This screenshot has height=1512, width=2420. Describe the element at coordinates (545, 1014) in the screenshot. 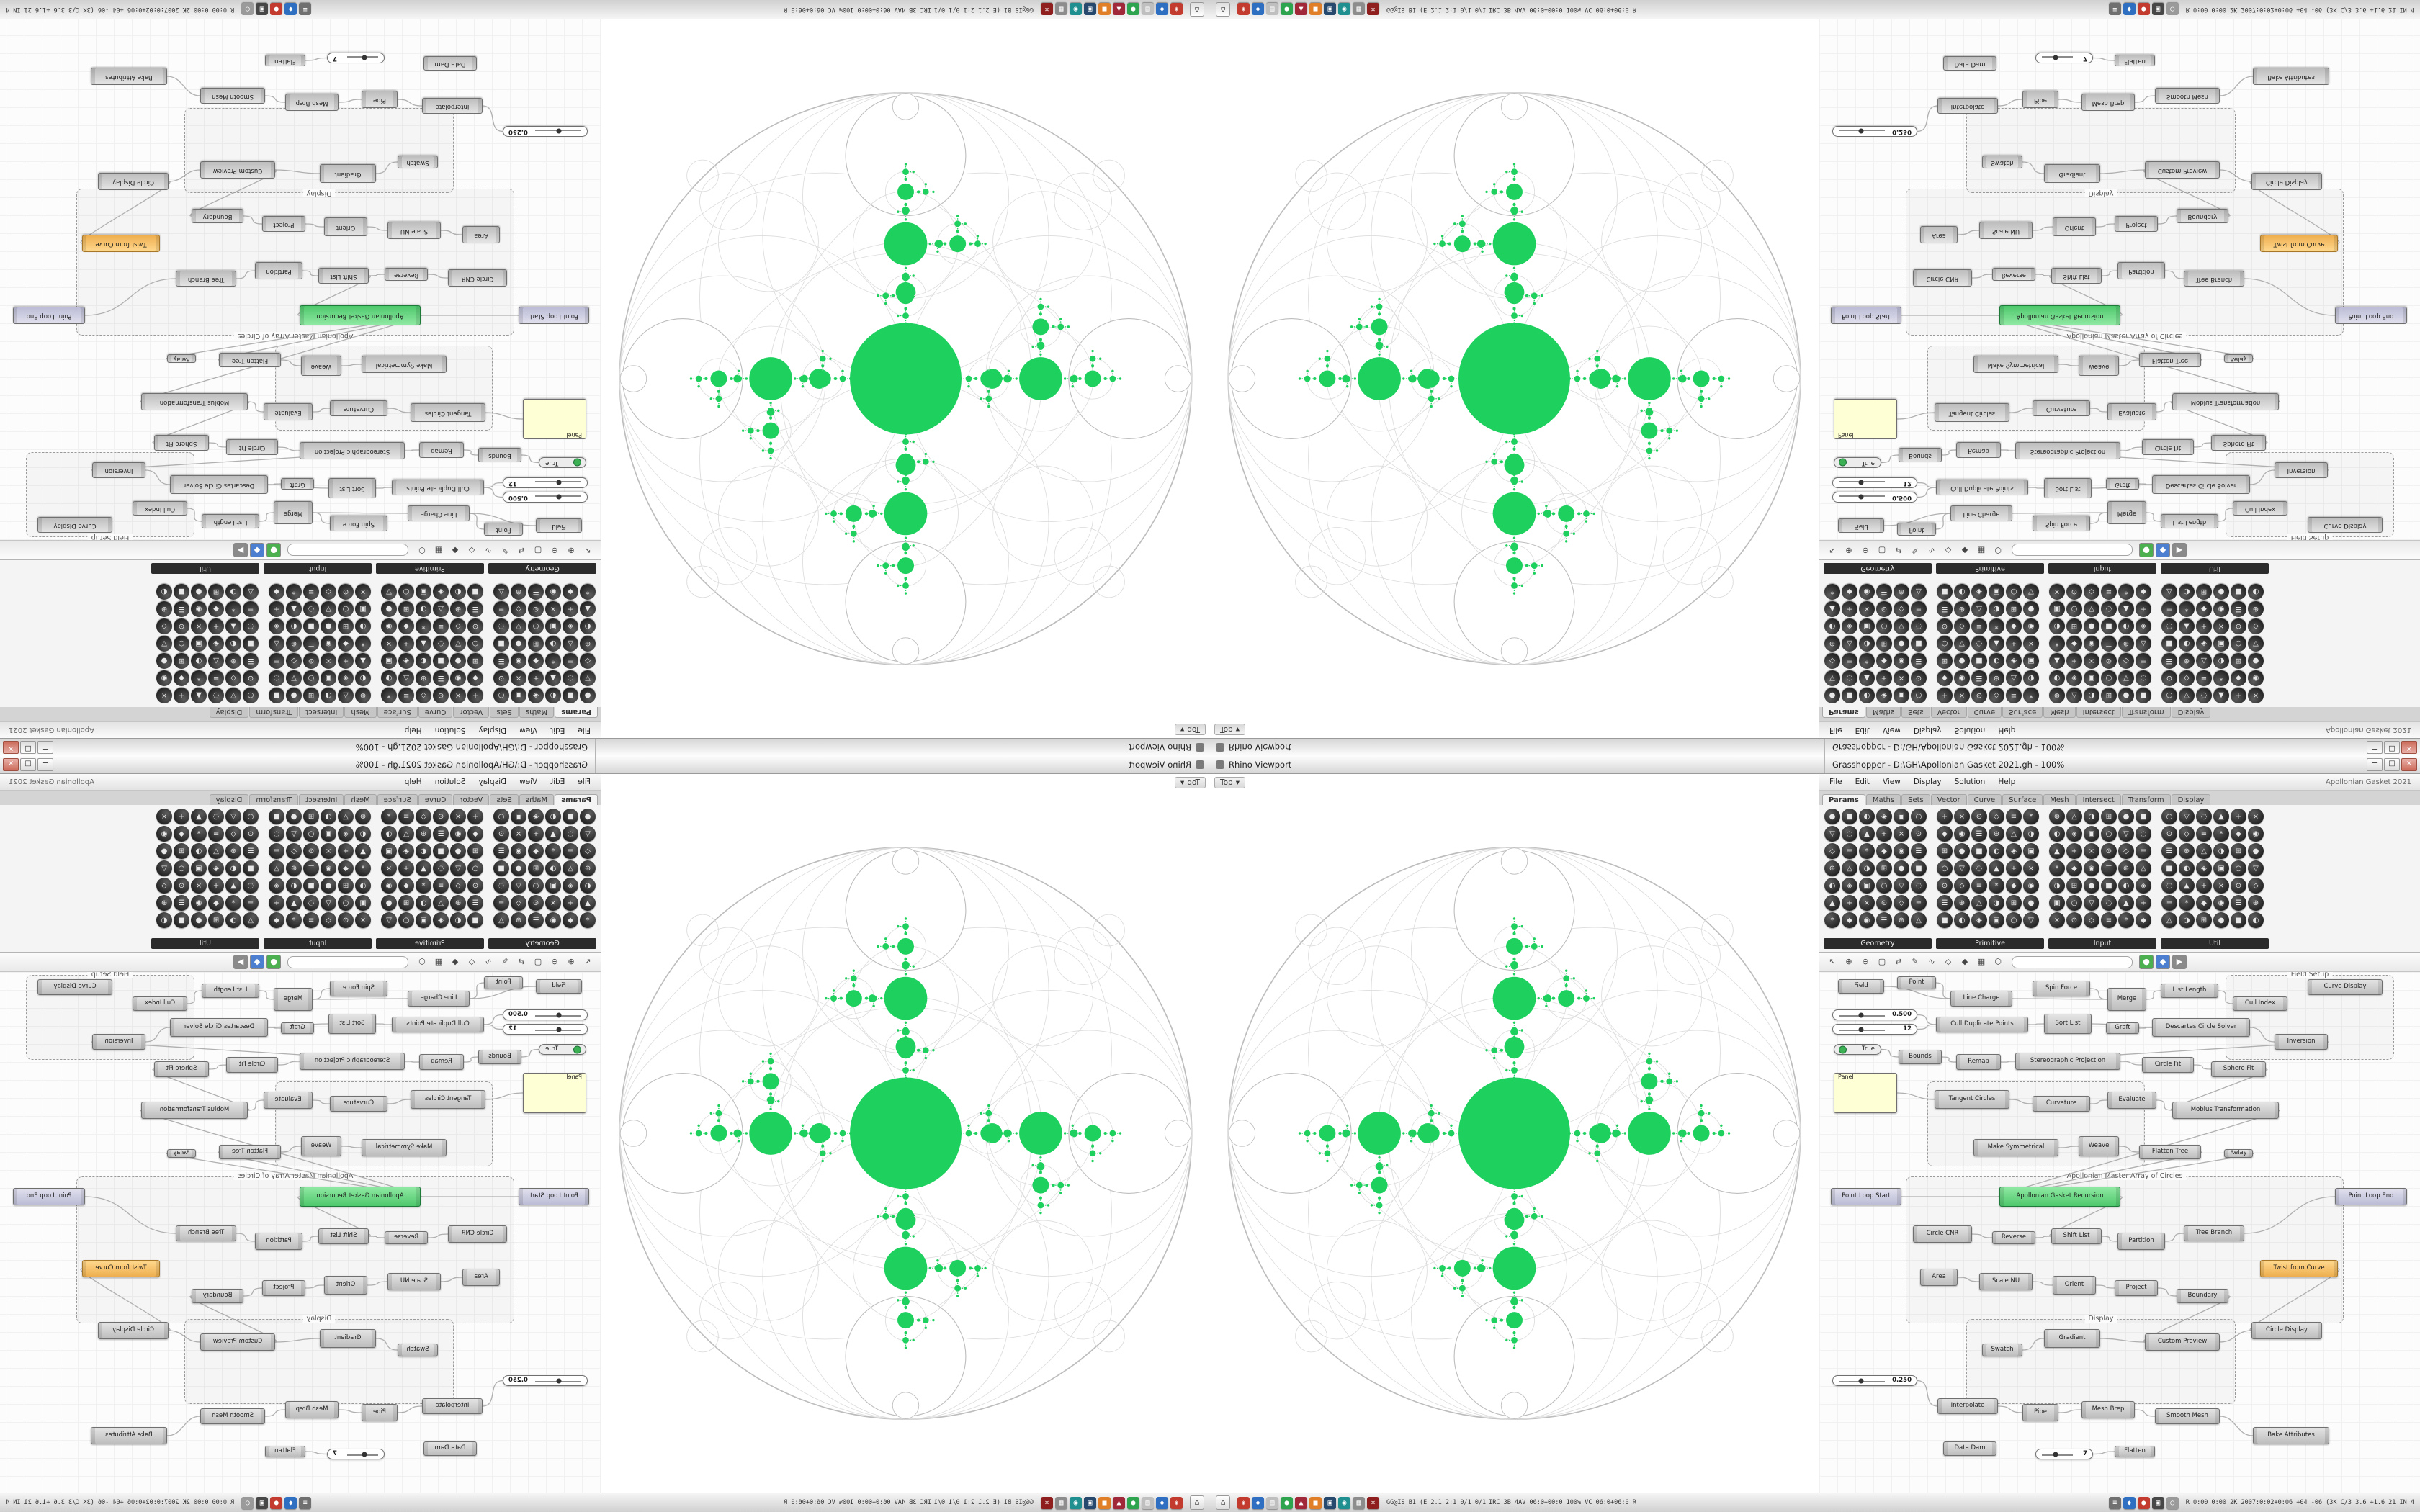

I see `number-slider-node: 0.500` at that location.